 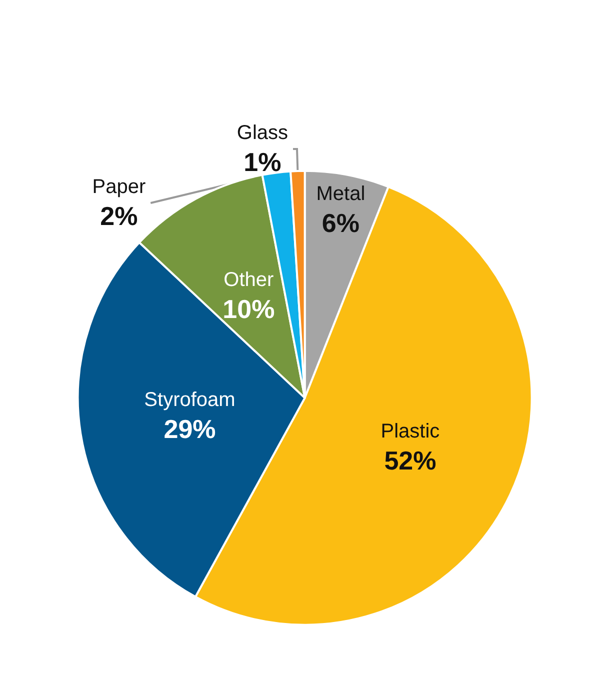 I want to click on slice-label: Glass, so click(x=262, y=133).